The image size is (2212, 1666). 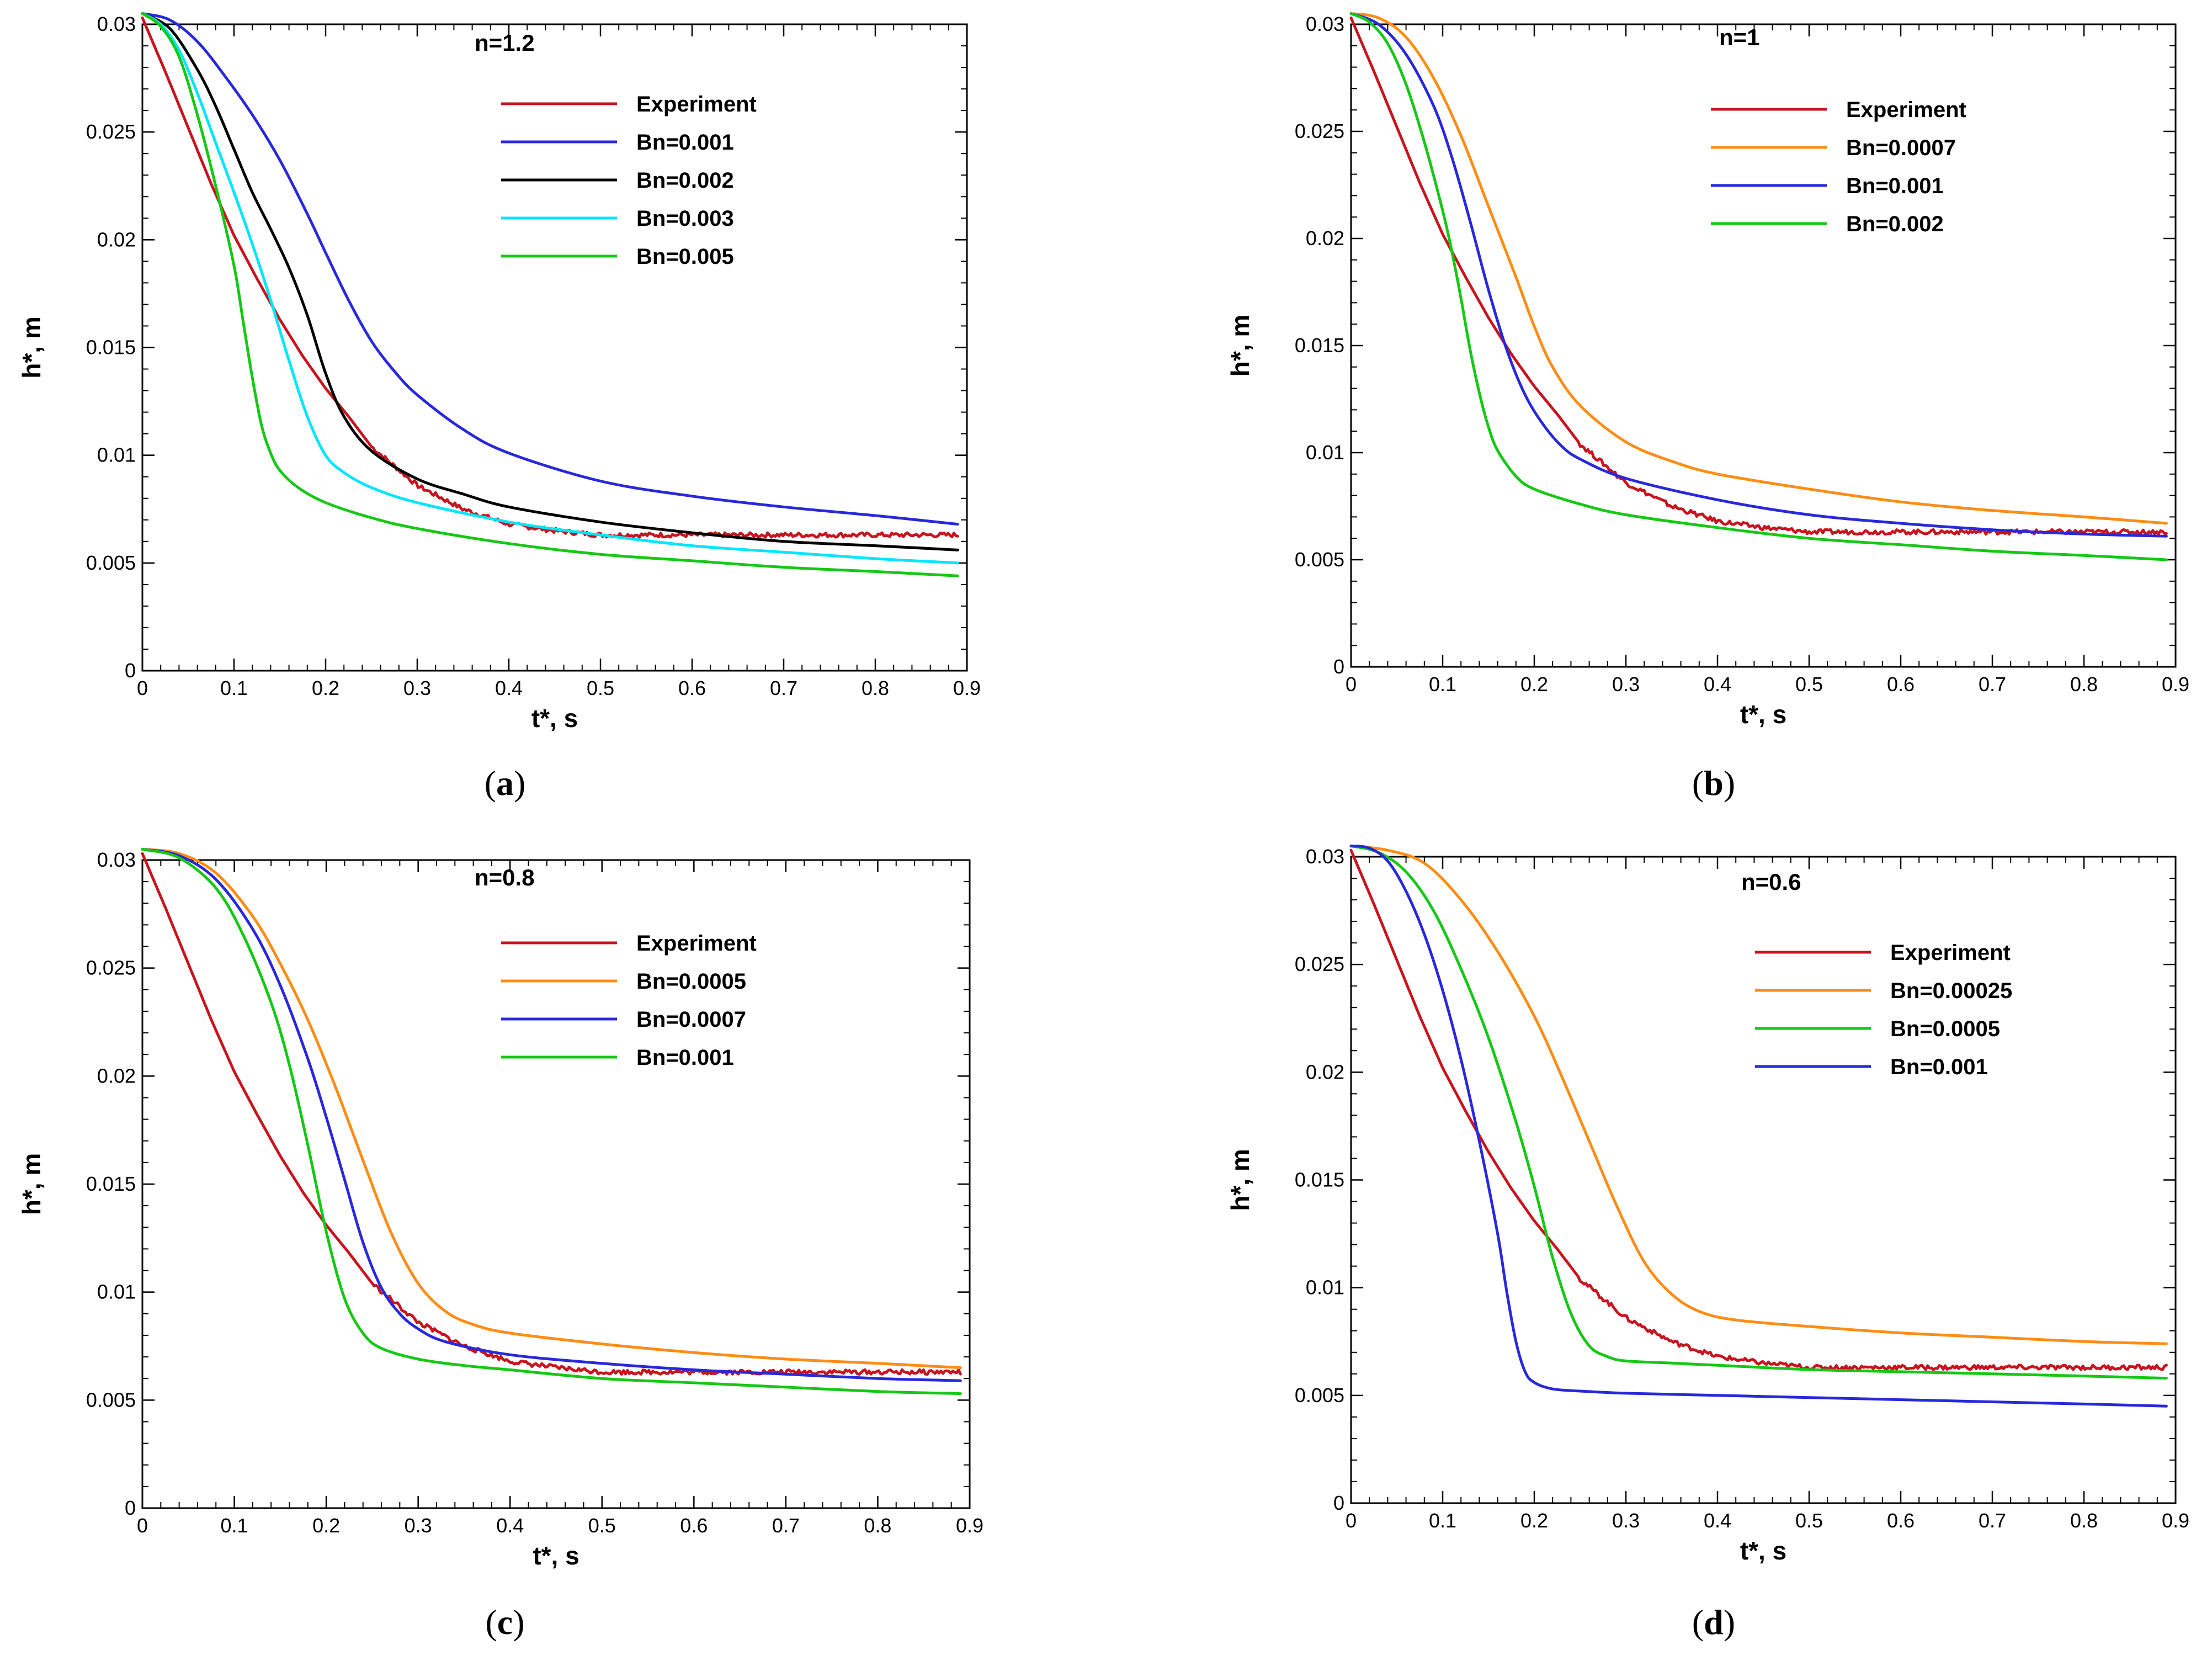 What do you see at coordinates (1739, 37) in the screenshot?
I see `chart-title: n=1` at bounding box center [1739, 37].